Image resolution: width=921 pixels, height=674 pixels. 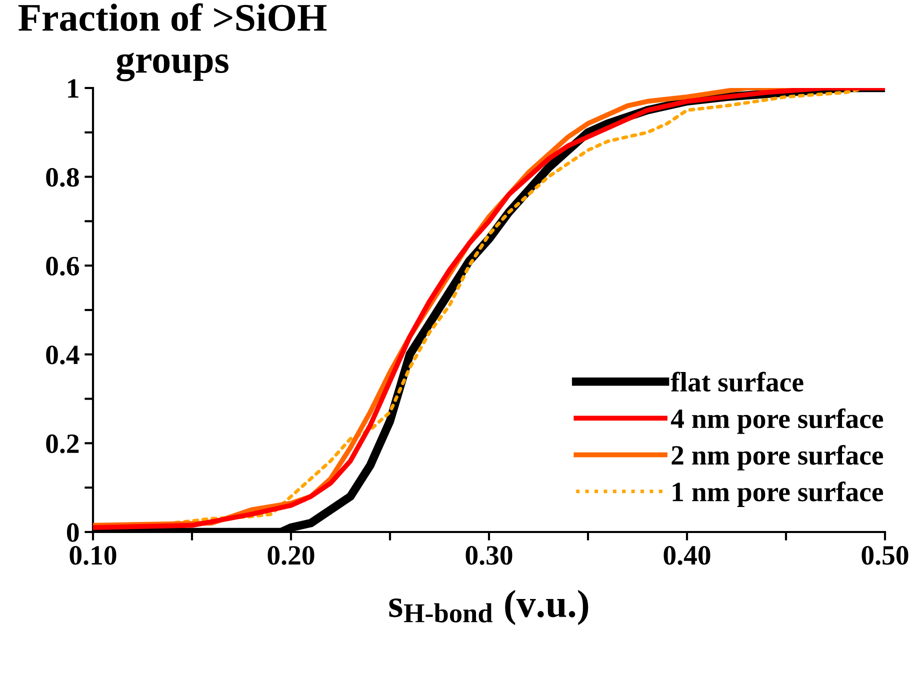 What do you see at coordinates (885, 555) in the screenshot?
I see `x-tick-label: 0.50` at bounding box center [885, 555].